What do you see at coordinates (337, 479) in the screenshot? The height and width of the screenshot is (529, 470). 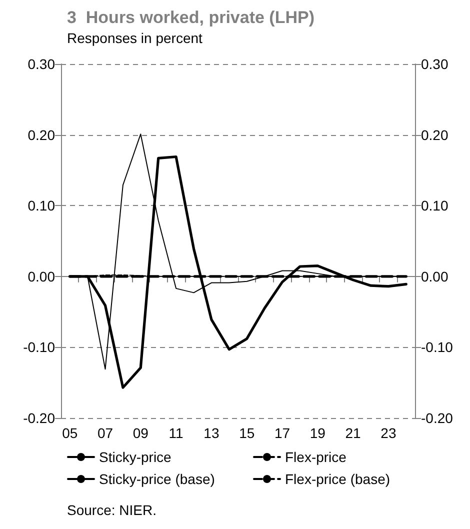 I see `legend-label: Flex-price (base)` at bounding box center [337, 479].